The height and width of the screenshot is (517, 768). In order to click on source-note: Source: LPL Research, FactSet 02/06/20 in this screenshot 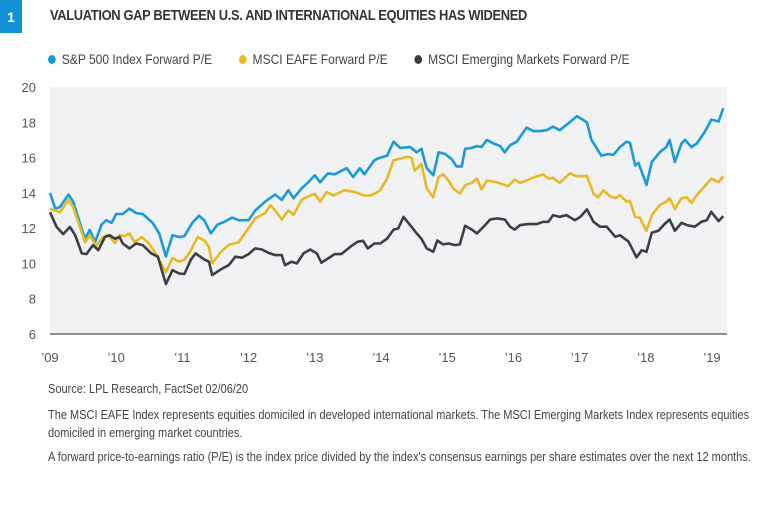, I will do `click(148, 389)`.